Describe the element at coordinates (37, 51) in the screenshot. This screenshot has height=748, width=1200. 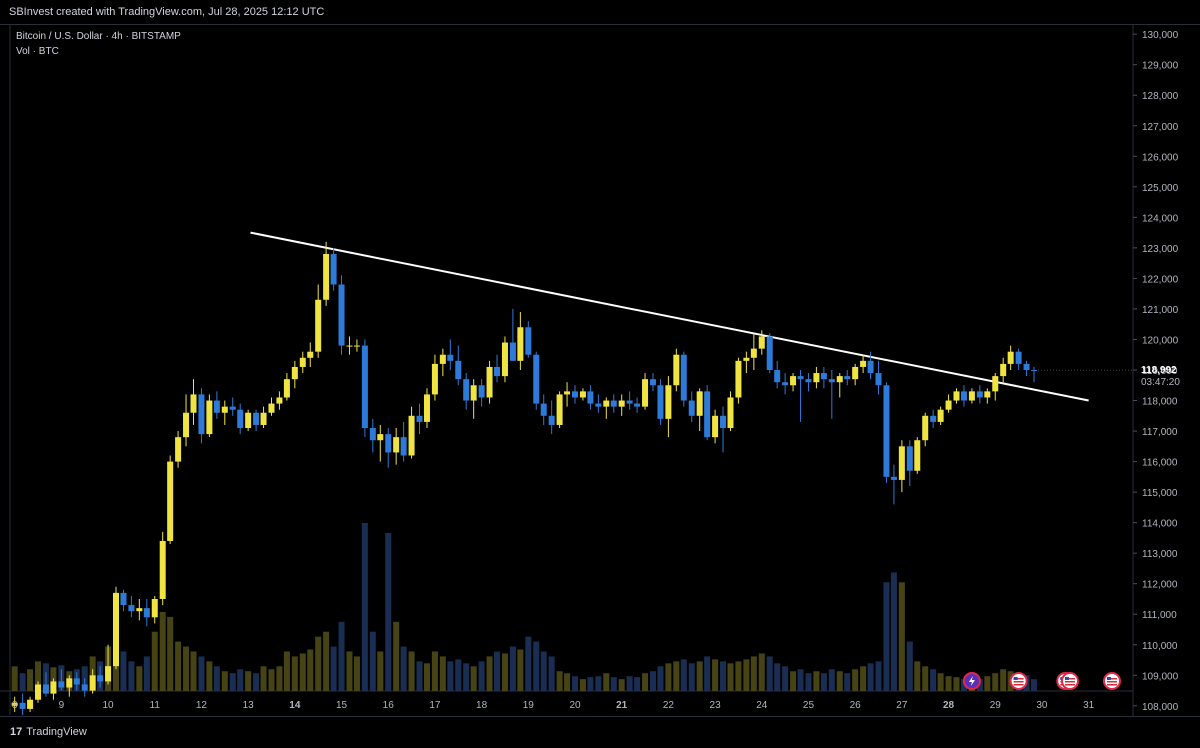
I see `volume-legend: Vol · BTC` at that location.